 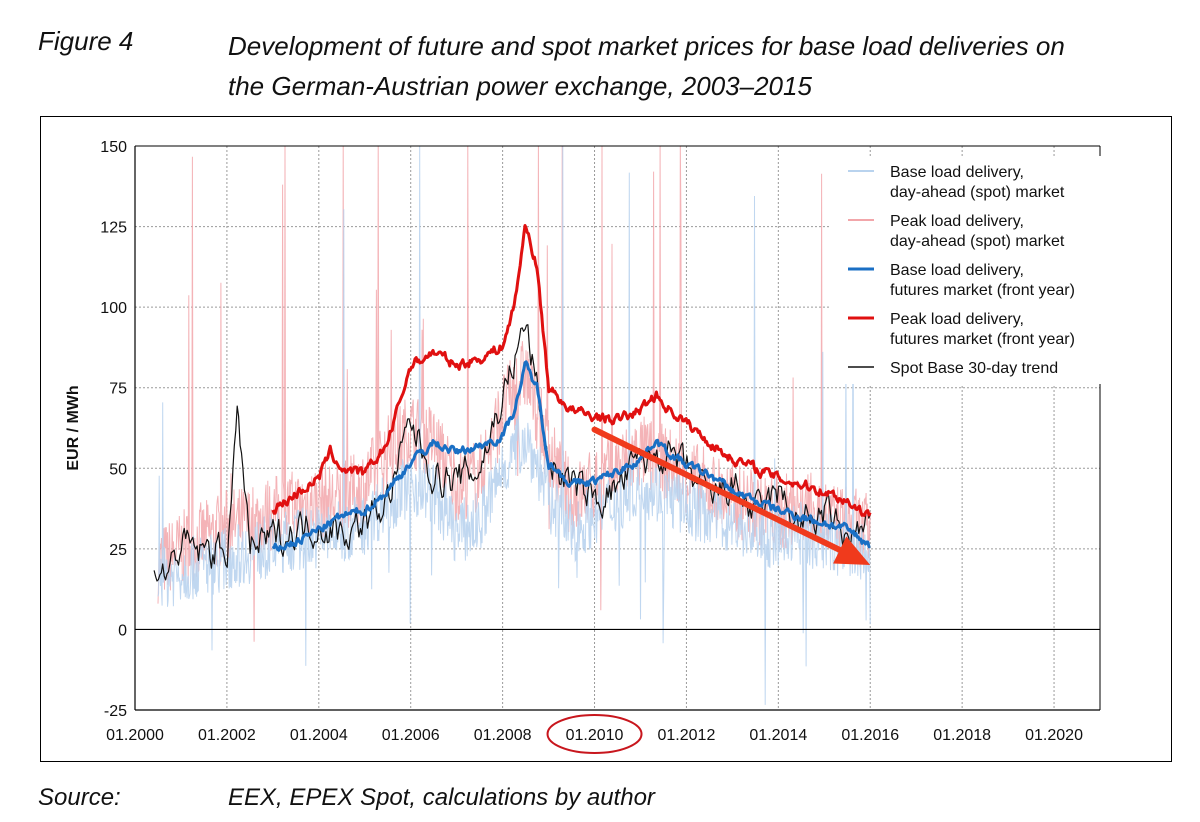 I want to click on x-tick-label: 01.2006, so click(x=411, y=735).